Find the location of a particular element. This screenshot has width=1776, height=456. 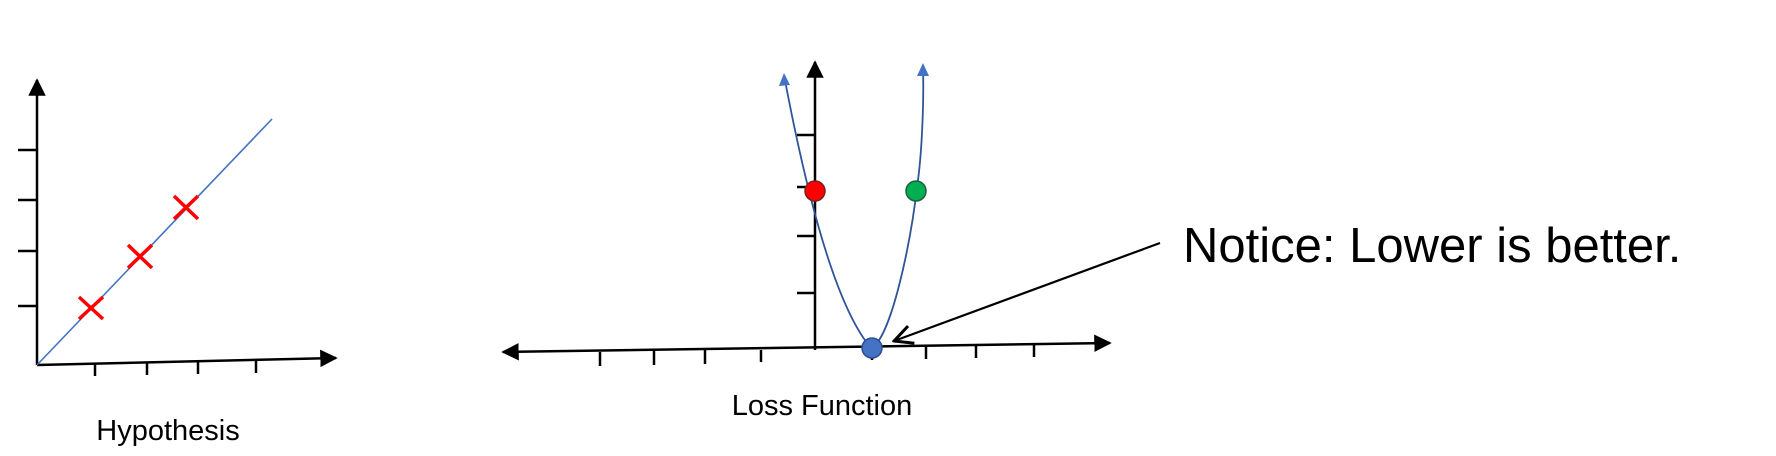

hypothesis-y-ticks is located at coordinates (27, 228).